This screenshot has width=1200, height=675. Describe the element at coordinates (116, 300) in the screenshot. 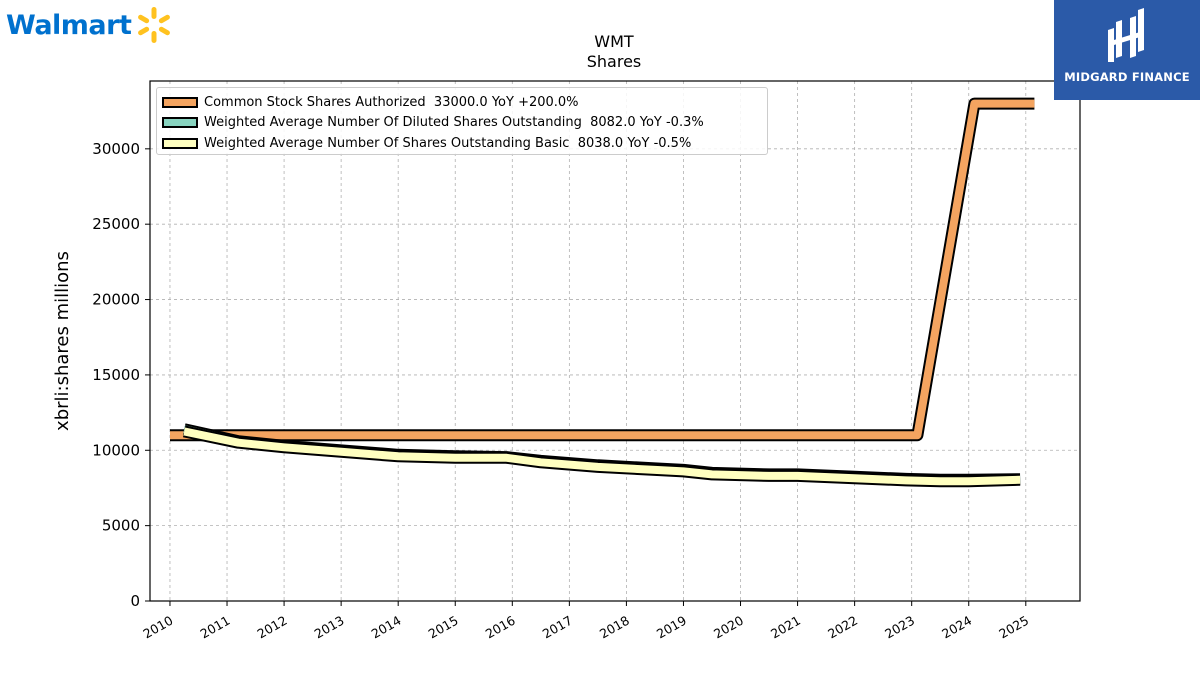

I see `y-tick-label: 20000` at that location.